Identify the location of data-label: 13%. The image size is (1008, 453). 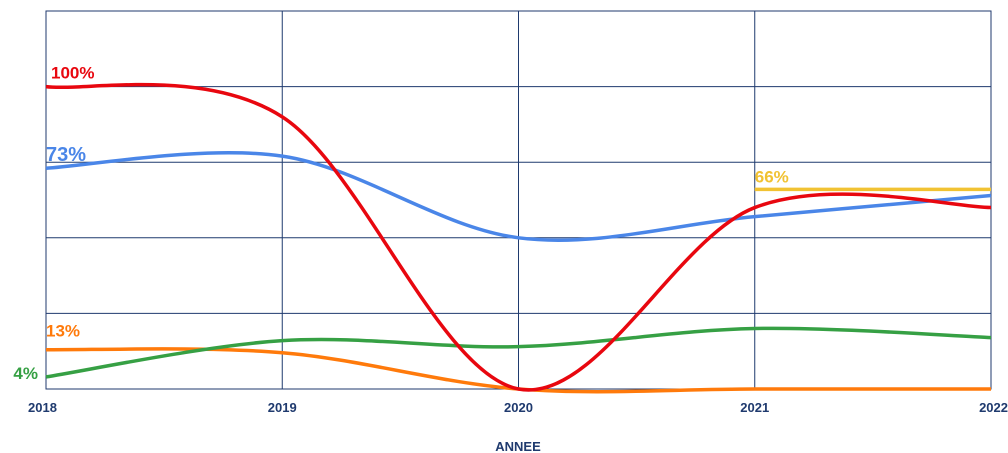
(63, 331).